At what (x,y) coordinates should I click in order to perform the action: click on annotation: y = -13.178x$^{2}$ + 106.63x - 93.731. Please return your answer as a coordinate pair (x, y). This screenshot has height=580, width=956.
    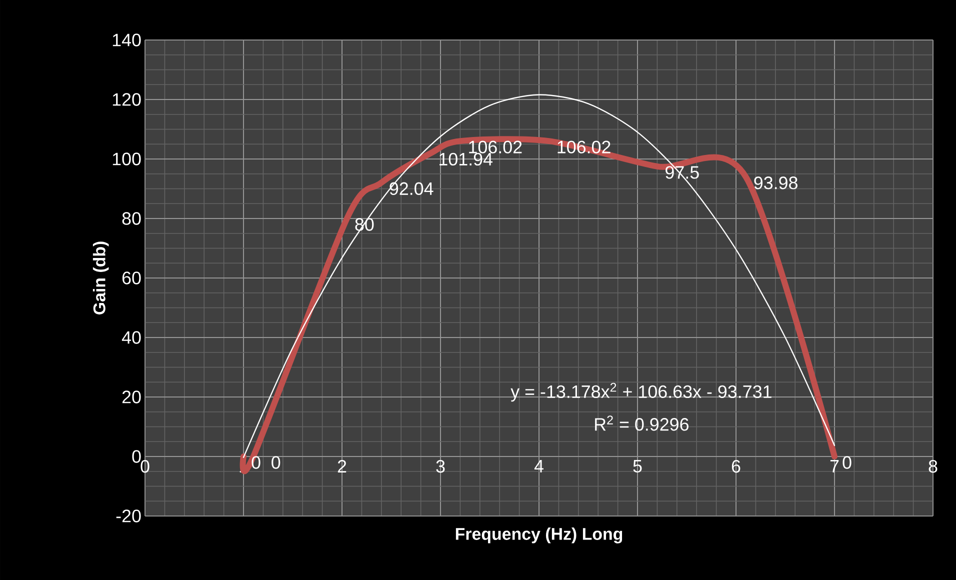
    Looking at the image, I should click on (641, 392).